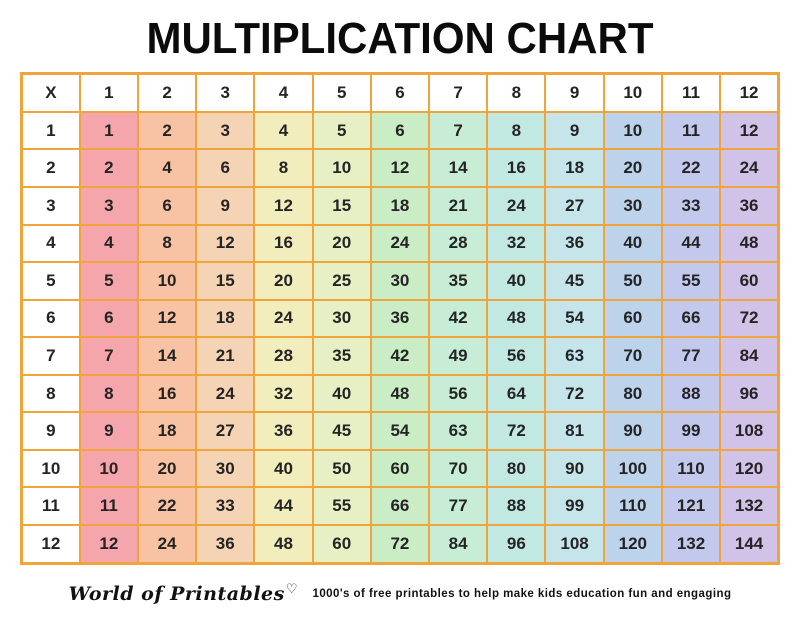 This screenshot has height=617, width=800. I want to click on table-cell: 40, so click(283, 468).